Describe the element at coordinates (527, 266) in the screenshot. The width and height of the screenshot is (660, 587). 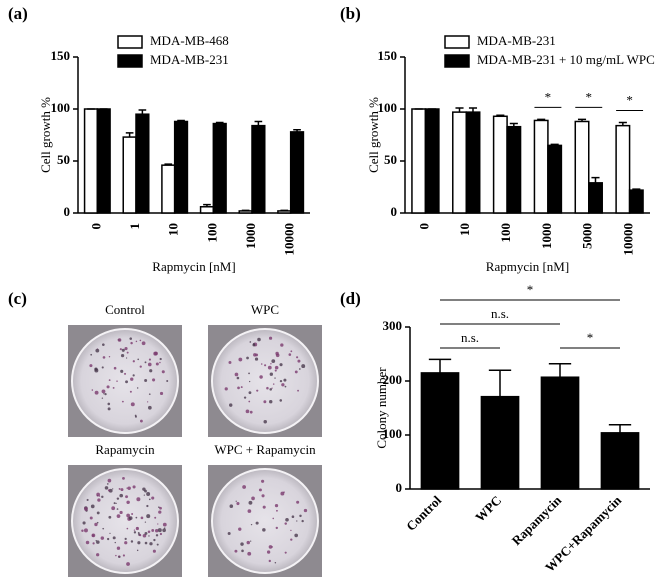
I see `x-axis-label: Rapmycin [nM]` at that location.